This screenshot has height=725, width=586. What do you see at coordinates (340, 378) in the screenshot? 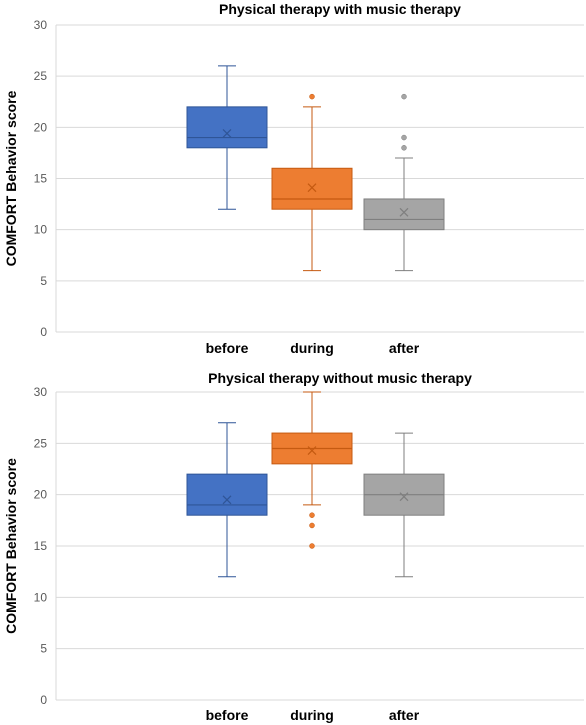
I see `chart-title: Physical therapy without music therapy` at bounding box center [340, 378].